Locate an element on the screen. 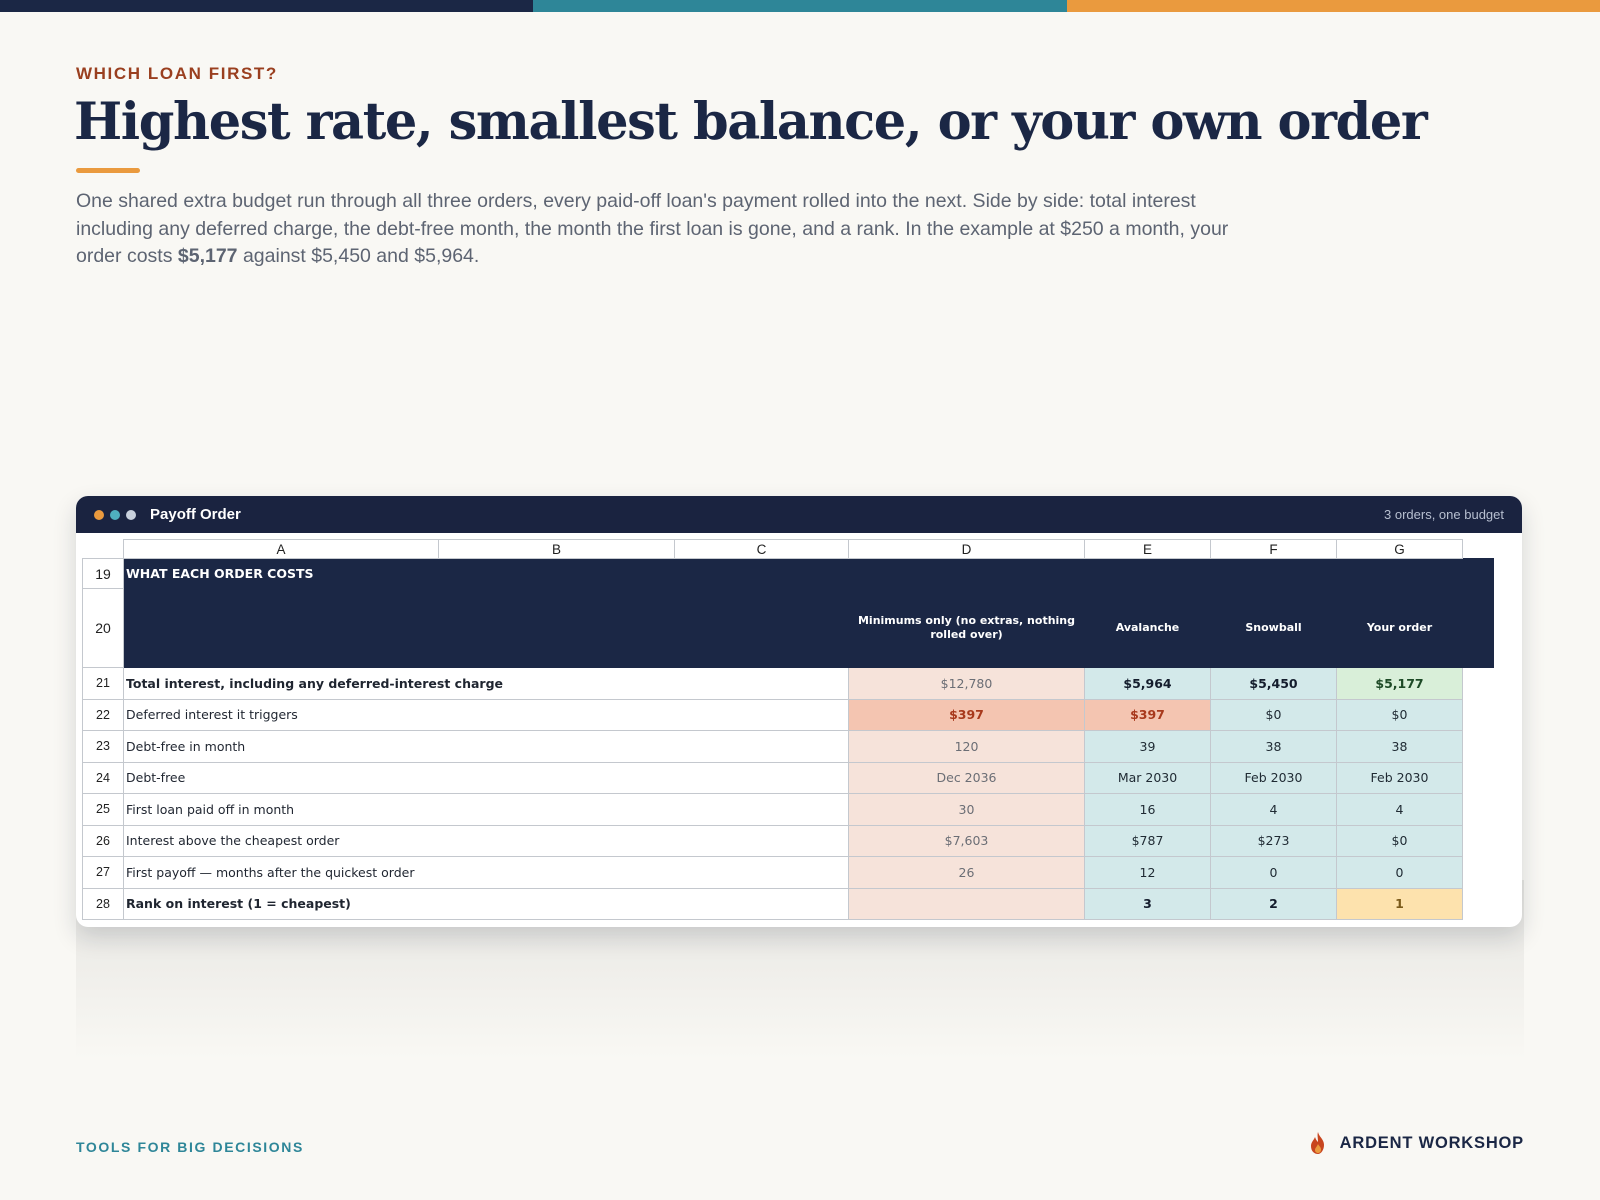  cell-your-order: Feb 2030 is located at coordinates (1399, 777).